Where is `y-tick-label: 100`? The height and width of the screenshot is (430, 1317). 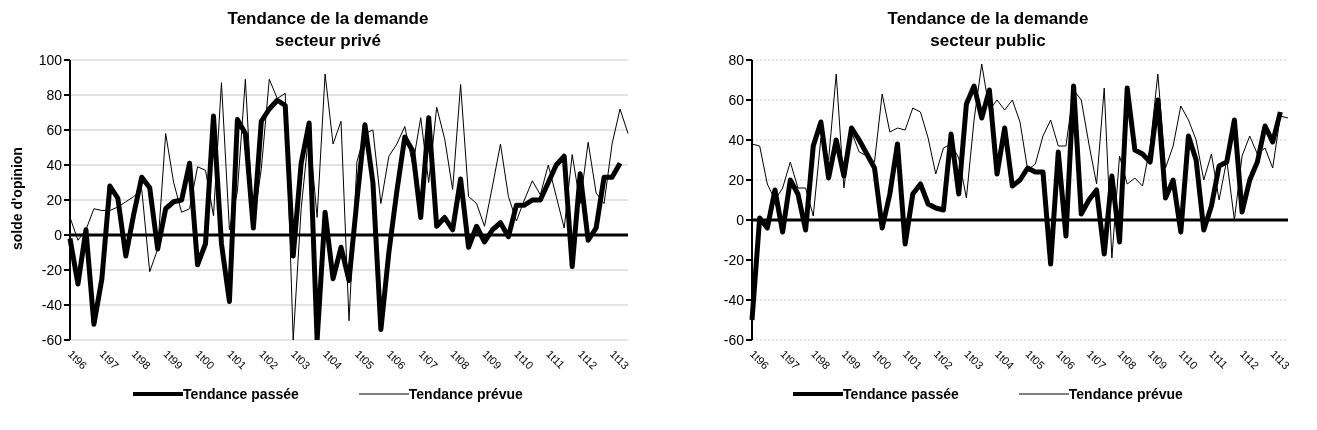 y-tick-label: 100 is located at coordinates (50, 59).